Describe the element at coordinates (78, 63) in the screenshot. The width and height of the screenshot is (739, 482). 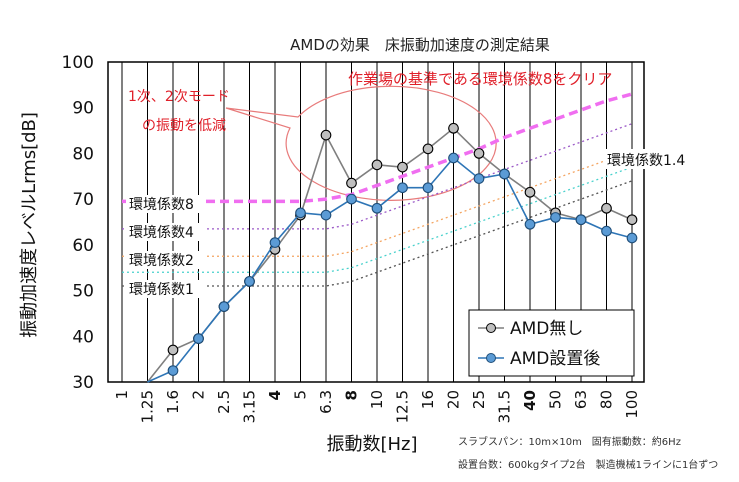
I see `y-tick-label-100: 100` at that location.